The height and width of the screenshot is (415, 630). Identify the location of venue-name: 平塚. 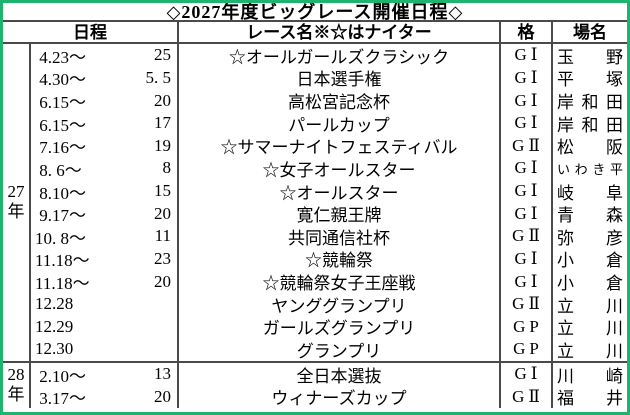
(590, 80).